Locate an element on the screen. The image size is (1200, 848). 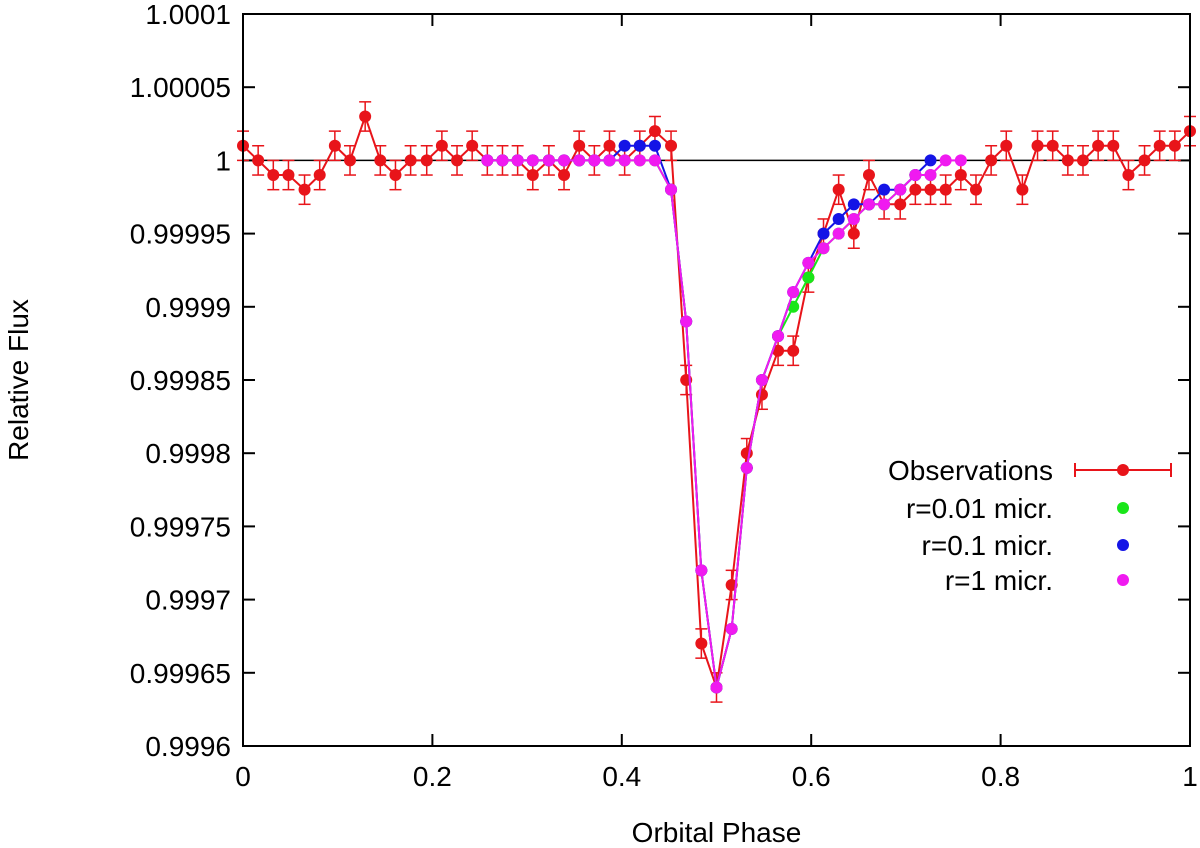
y-tick-label: 0.9998 is located at coordinates (188, 453).